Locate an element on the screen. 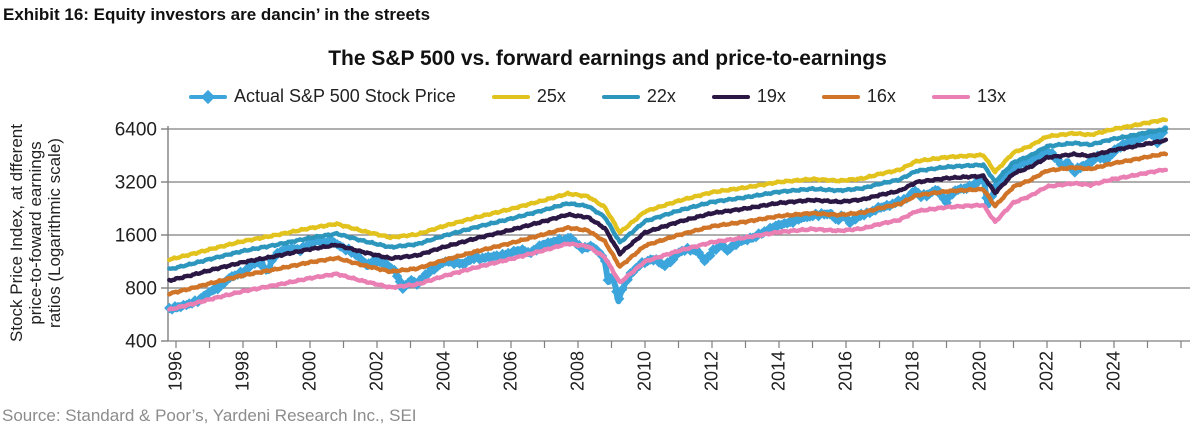  y-axis: 400 800 1600 3200 6400 is located at coordinates (142, 236).